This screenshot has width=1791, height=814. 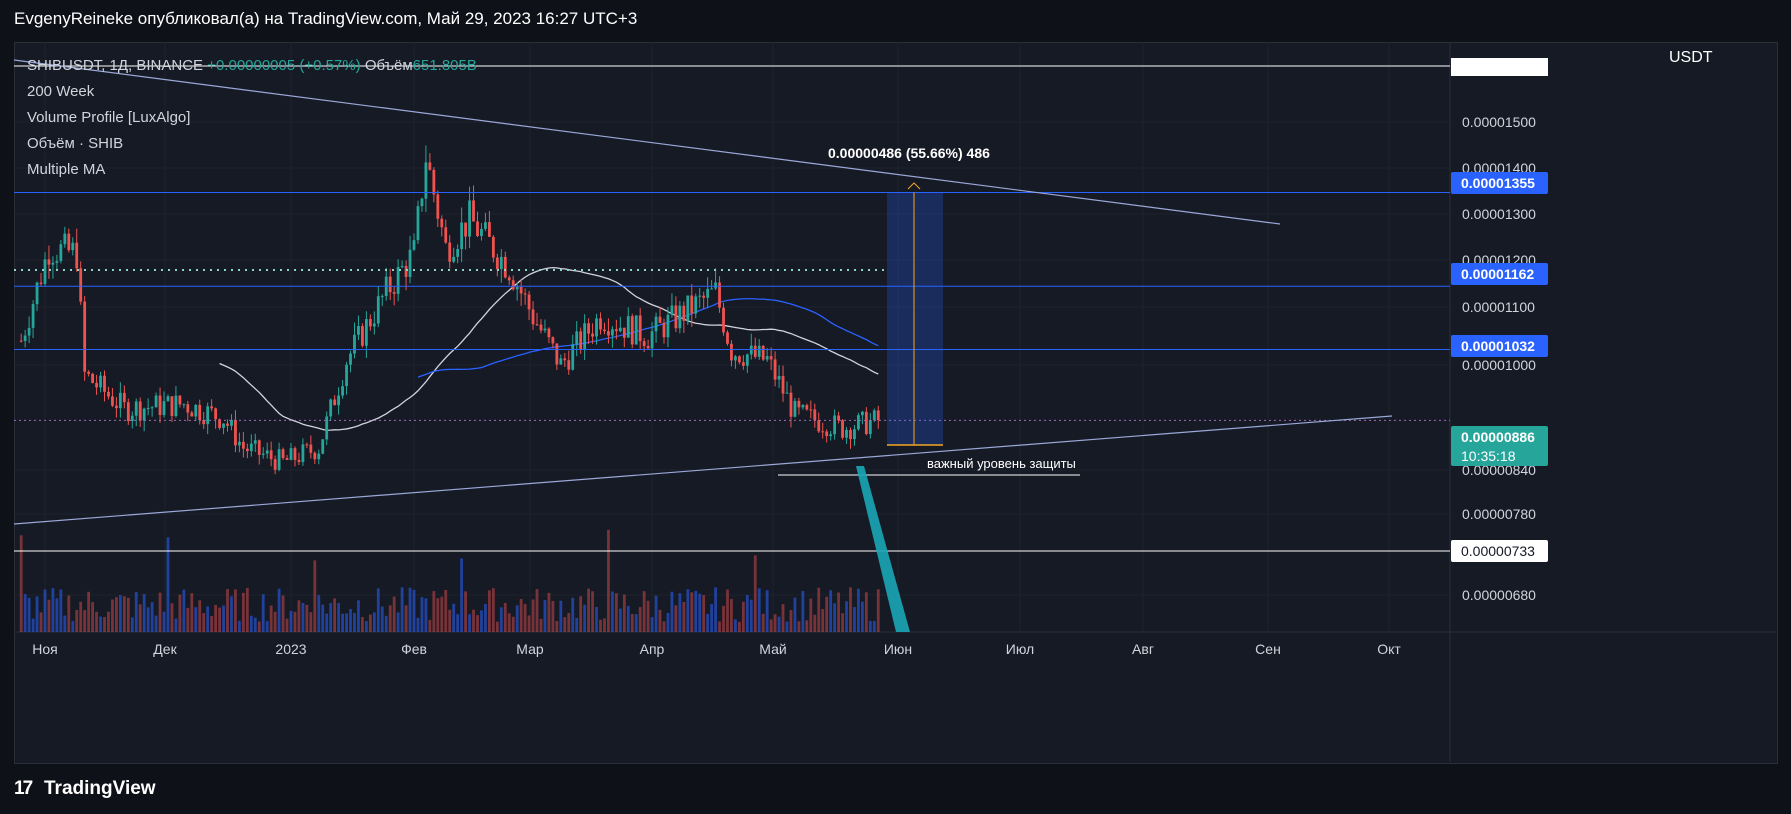 I want to click on indicator-volume: Объём · SHIB, so click(x=75, y=143).